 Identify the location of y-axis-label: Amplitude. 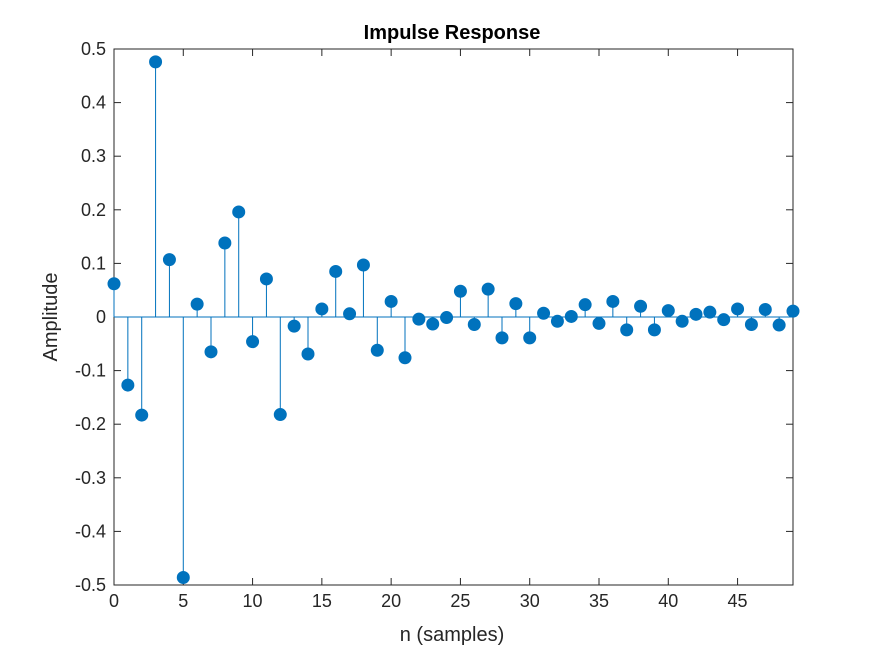
(51, 317).